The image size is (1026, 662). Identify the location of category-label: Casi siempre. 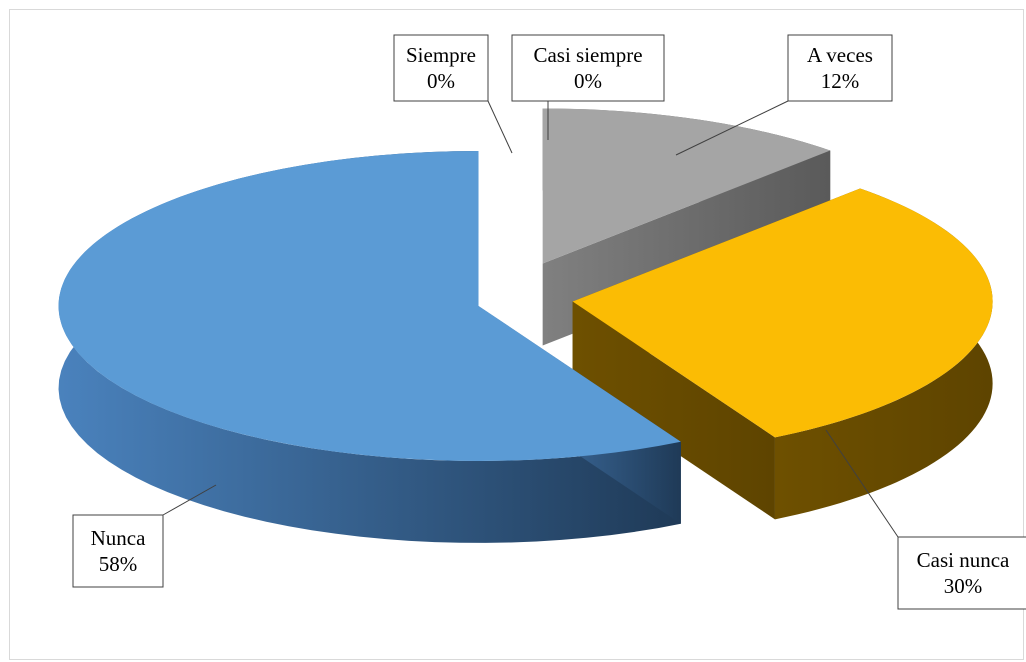
(587, 55).